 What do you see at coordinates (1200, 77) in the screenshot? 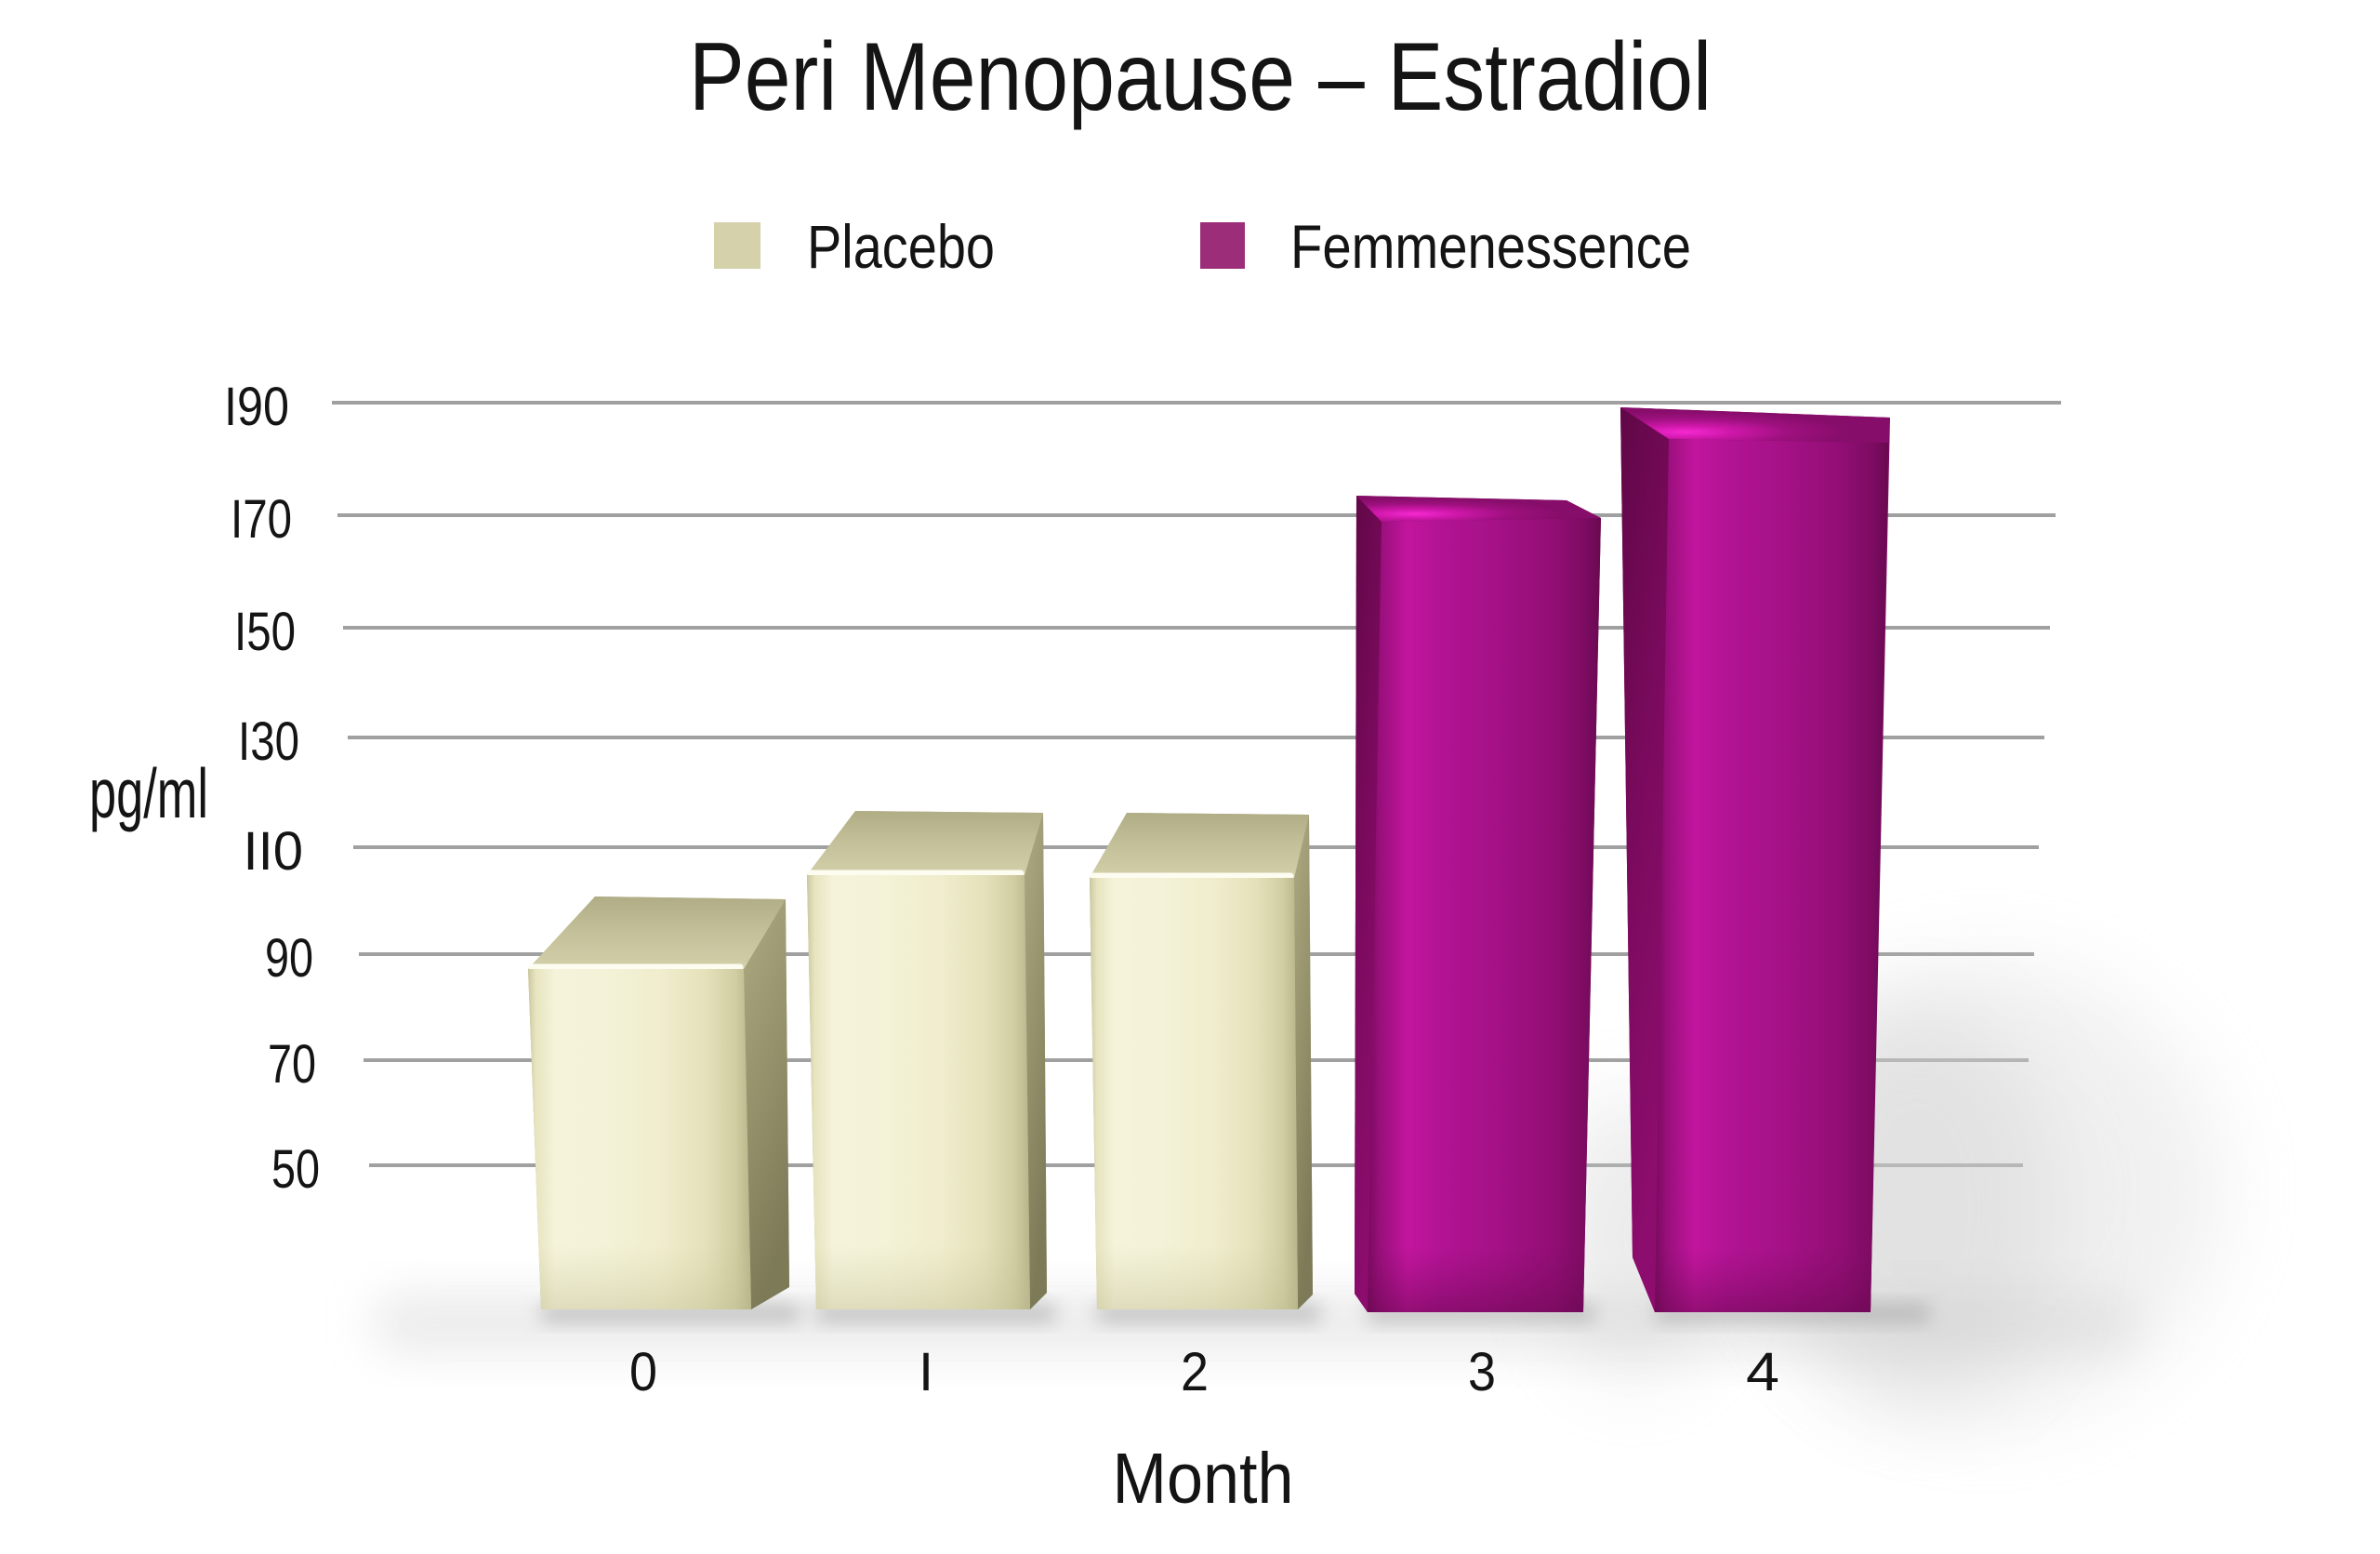
I see `svg-text: Peri Menopause – Estradiol` at bounding box center [1200, 77].